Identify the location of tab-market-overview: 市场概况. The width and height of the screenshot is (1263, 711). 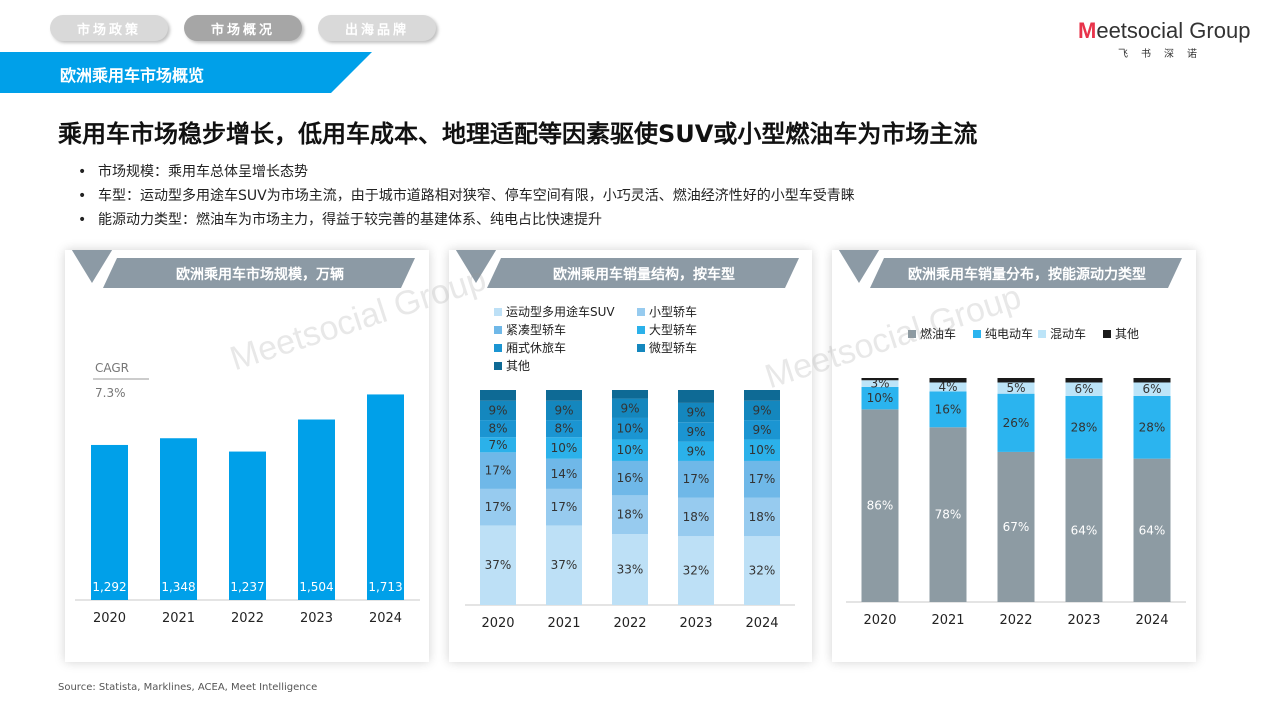
(243, 28).